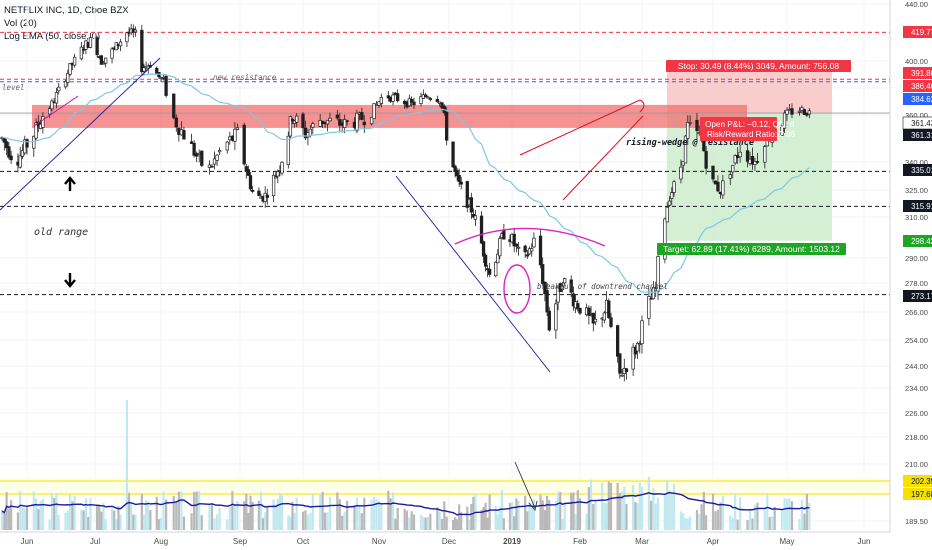 The height and width of the screenshot is (550, 932). Describe the element at coordinates (66, 10) in the screenshot. I see `legend-symbol: NETFLIX INC, 1D, Cboe BZX` at that location.